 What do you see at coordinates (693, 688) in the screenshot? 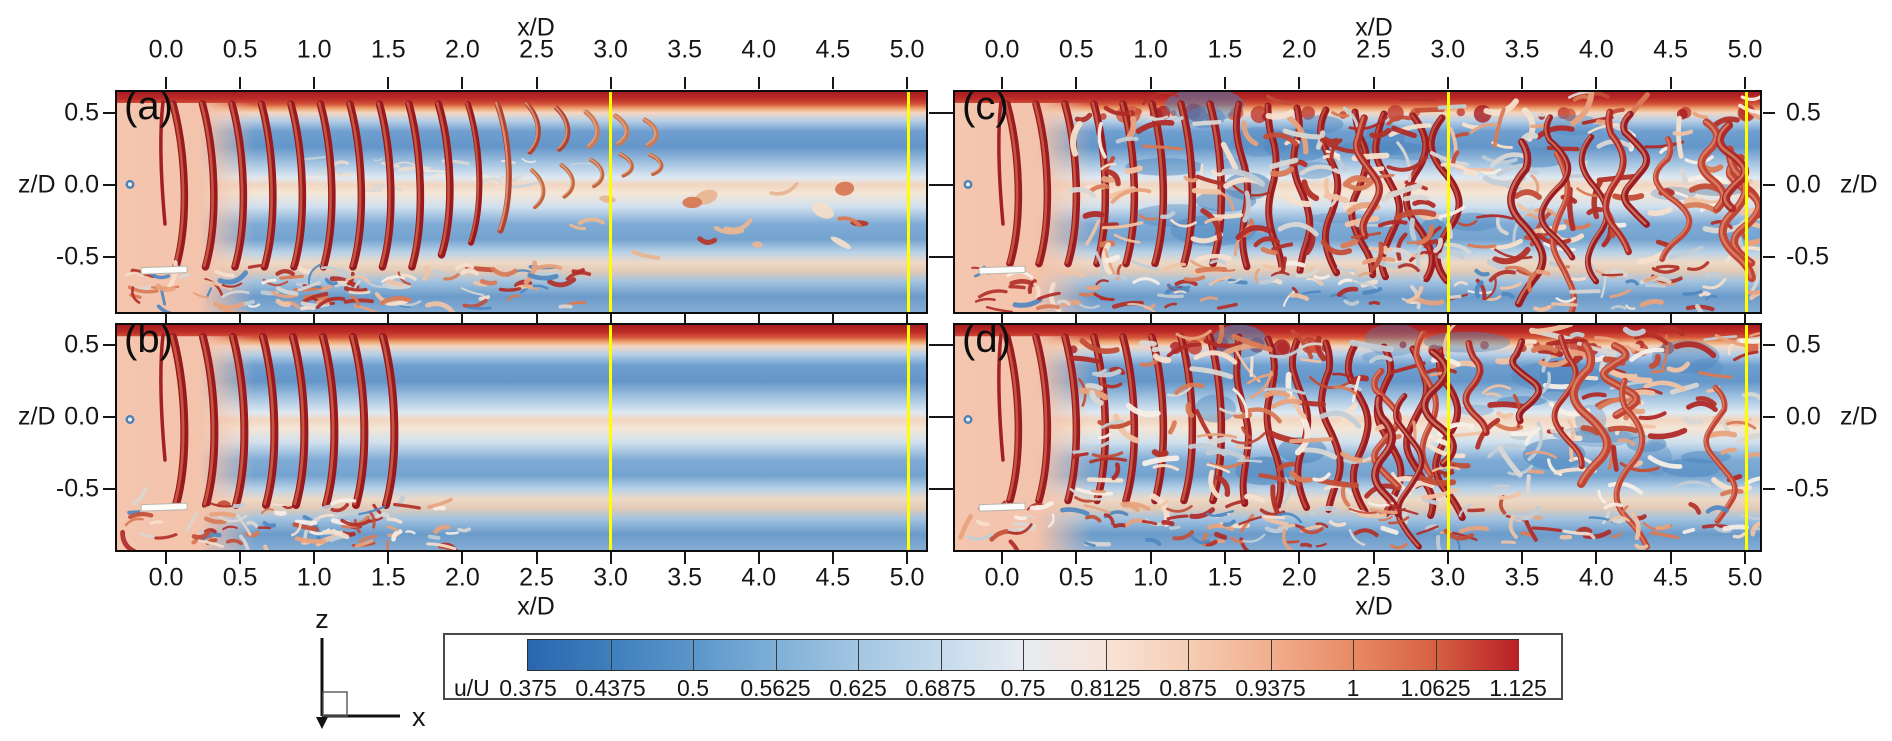
I see `colorbar-tick-label: 0.5` at bounding box center [693, 688].